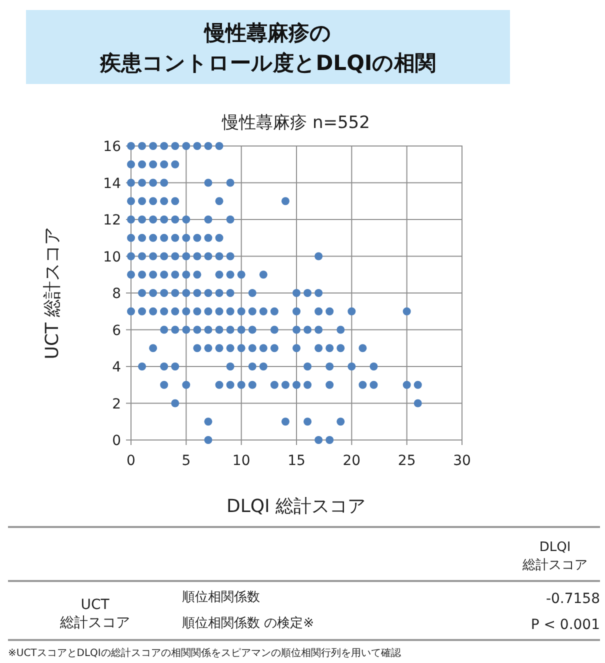 This screenshot has width=605, height=663. What do you see at coordinates (565, 625) in the screenshot?
I see `text: P < 0.001` at bounding box center [565, 625].